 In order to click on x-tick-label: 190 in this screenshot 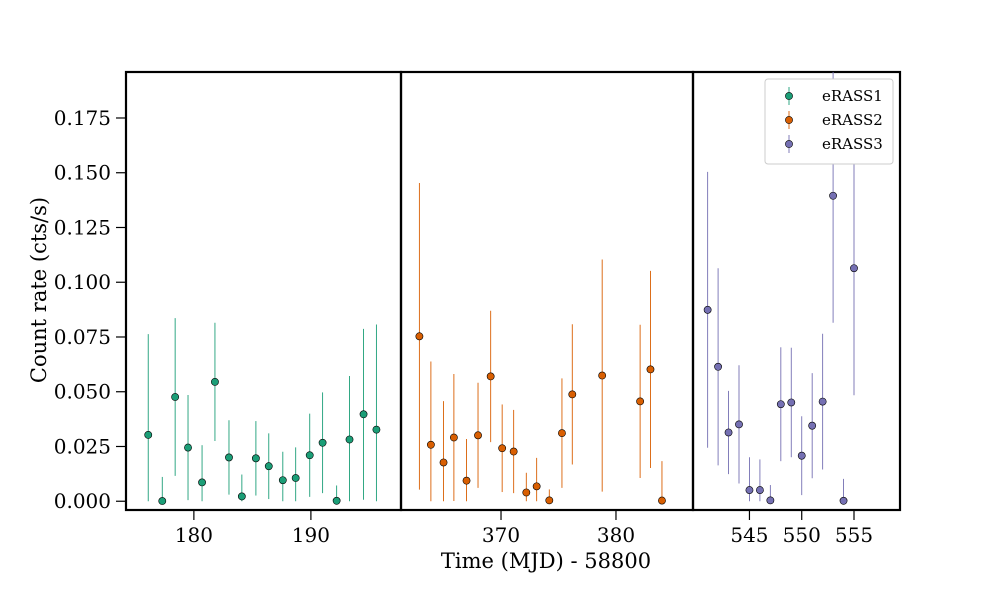, I will do `click(311, 535)`.